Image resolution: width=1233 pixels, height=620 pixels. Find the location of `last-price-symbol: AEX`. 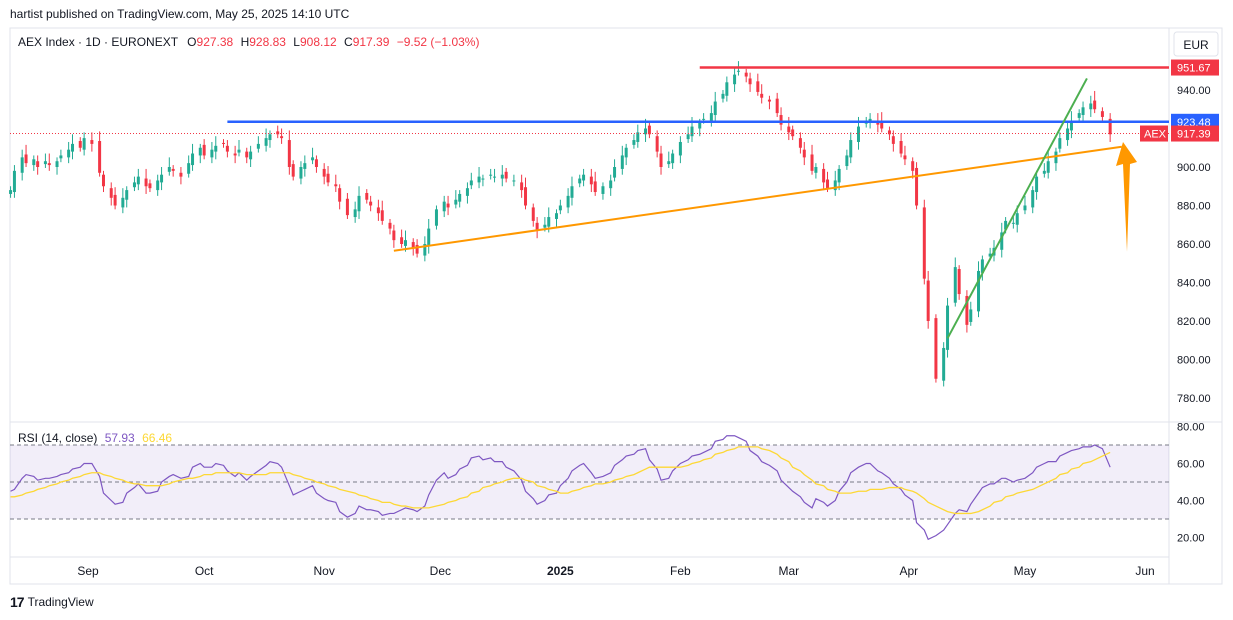

last-price-symbol: AEX is located at coordinates (1155, 135).